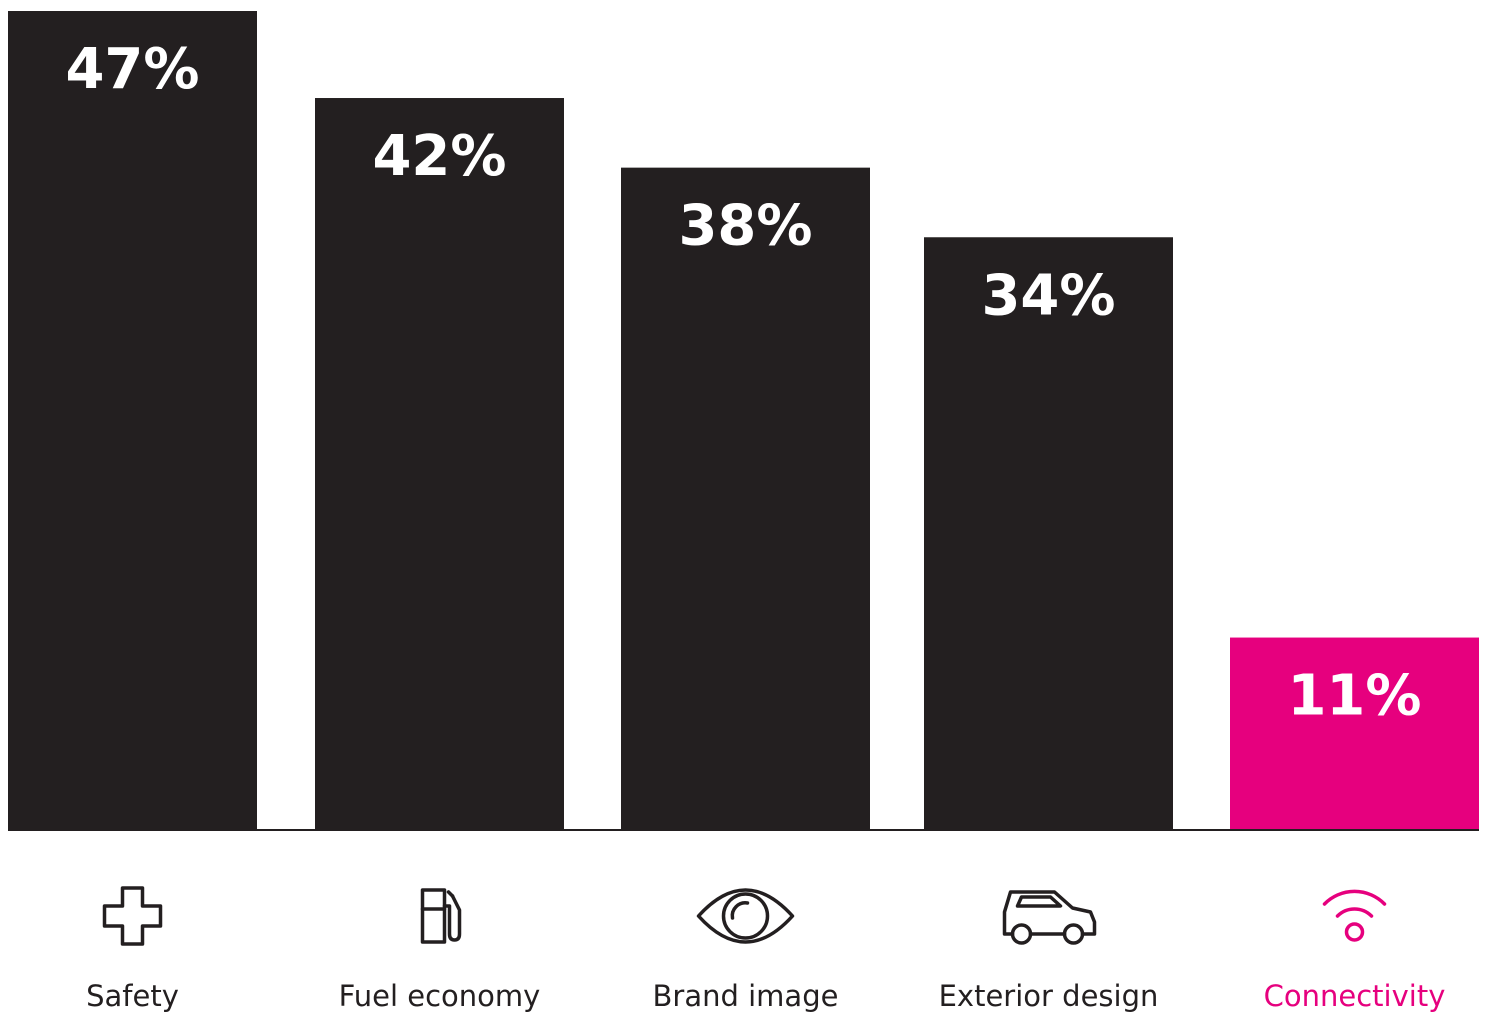  I want to click on fuel-pump-icon, so click(441, 916).